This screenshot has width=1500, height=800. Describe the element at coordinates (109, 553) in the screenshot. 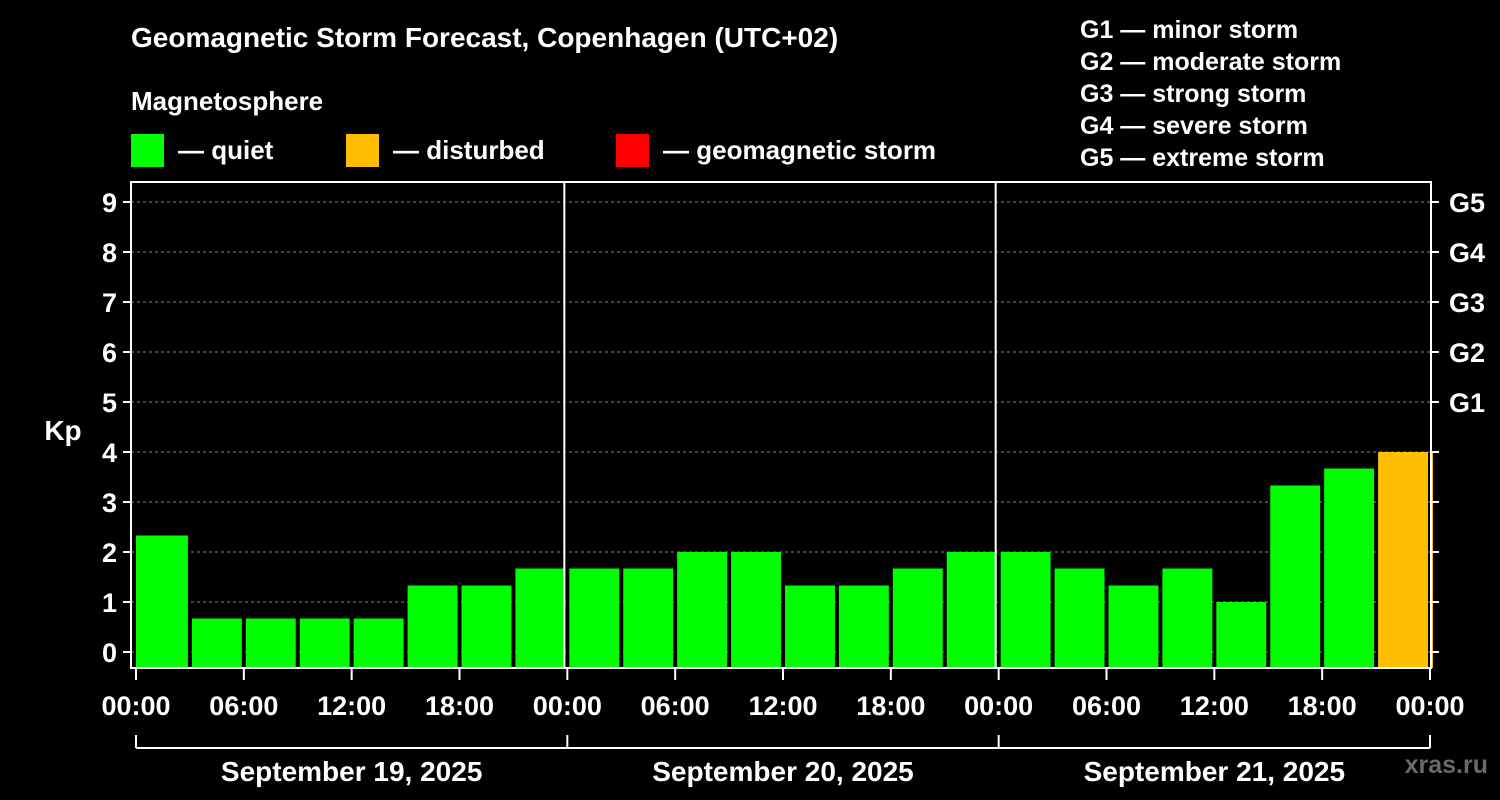

I see `y-tick-label-2: 2` at that location.